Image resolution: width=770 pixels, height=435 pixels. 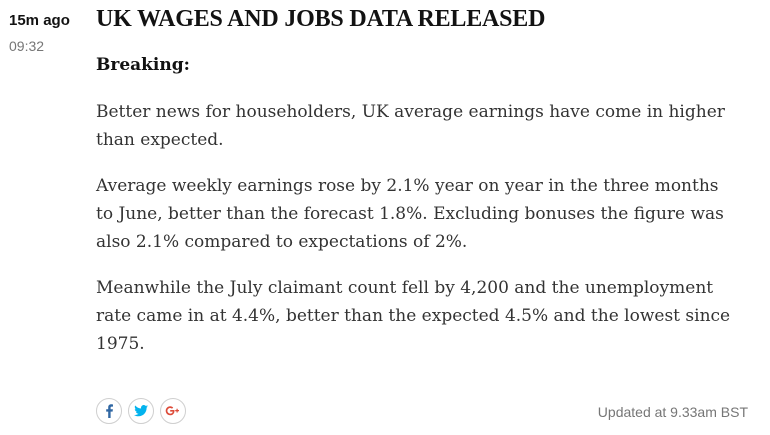 What do you see at coordinates (422, 413) in the screenshot?
I see `entry-footer: Updated at 9.33am BST` at bounding box center [422, 413].